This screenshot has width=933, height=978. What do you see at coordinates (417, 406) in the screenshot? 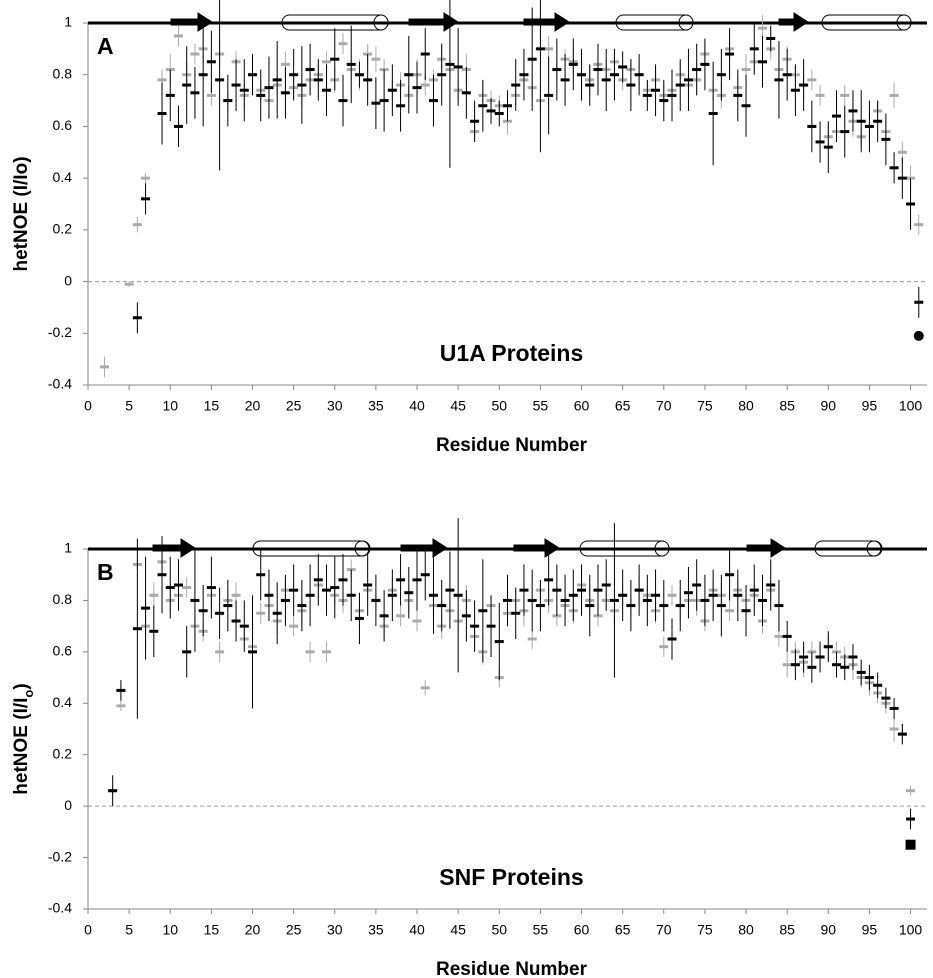
I see `x-tick-label: 40` at bounding box center [417, 406].